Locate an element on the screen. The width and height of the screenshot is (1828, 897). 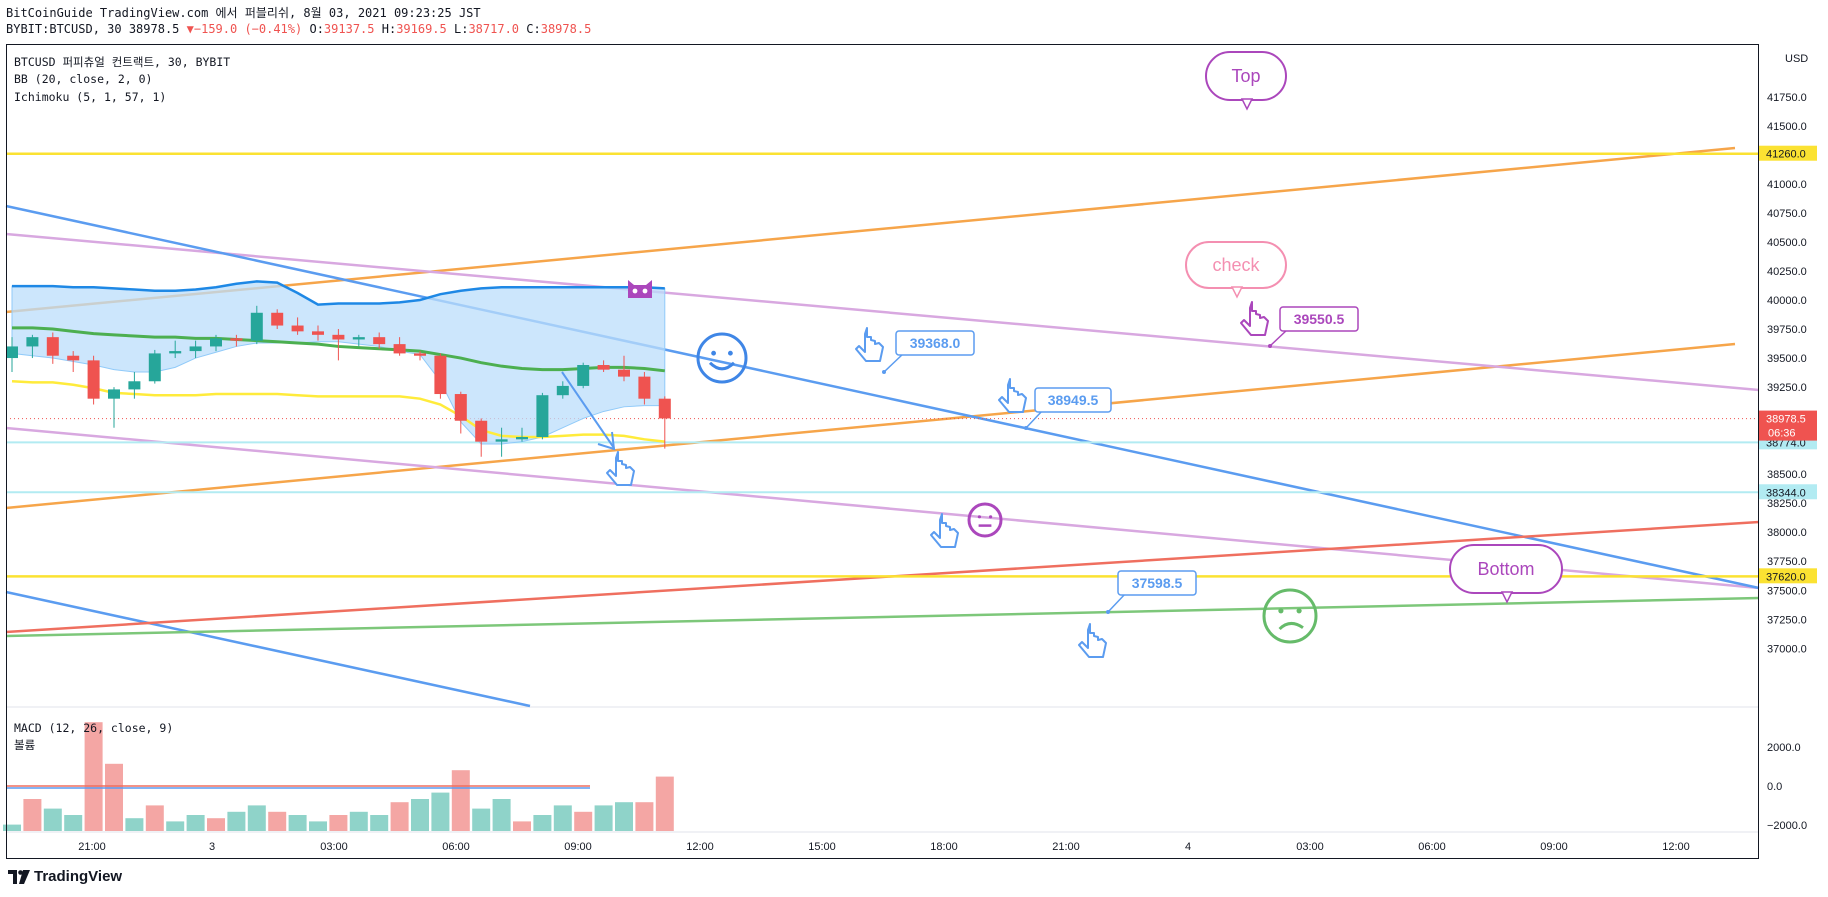
price-tick-label: 40750.0 is located at coordinates (1787, 214).